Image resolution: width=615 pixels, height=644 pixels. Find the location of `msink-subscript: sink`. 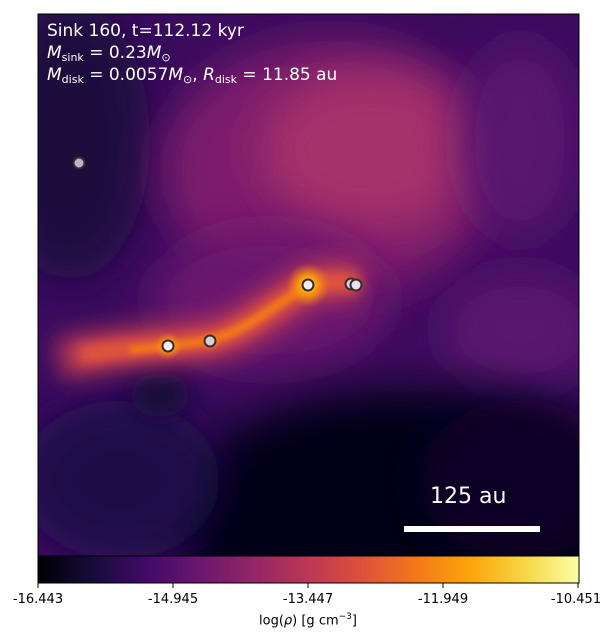

msink-subscript: sink is located at coordinates (72, 57).